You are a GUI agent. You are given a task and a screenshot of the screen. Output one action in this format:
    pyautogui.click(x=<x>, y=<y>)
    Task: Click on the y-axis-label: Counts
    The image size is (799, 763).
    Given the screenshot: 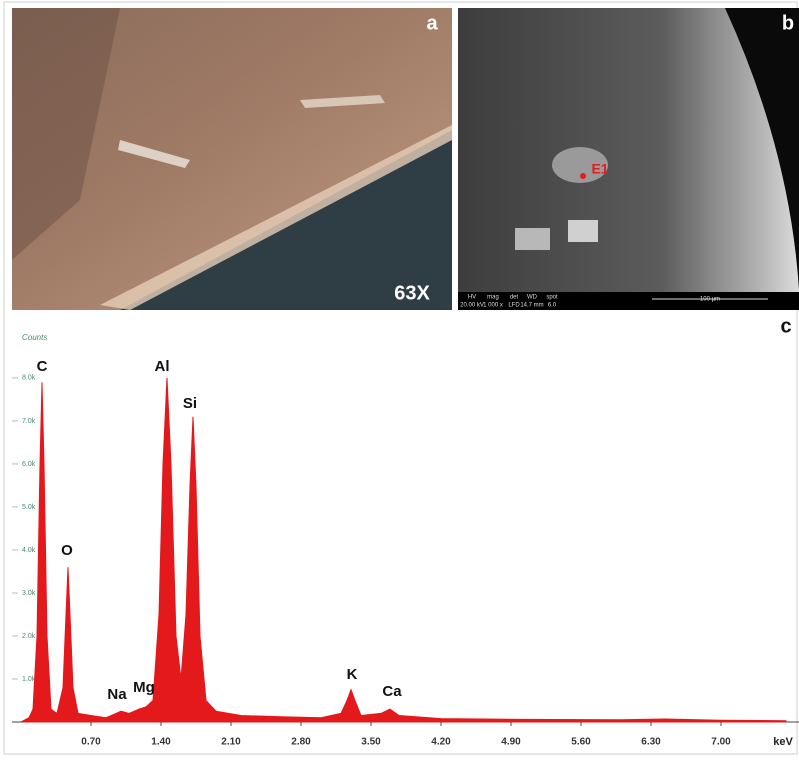 What is the action you would take?
    pyautogui.click(x=34, y=337)
    